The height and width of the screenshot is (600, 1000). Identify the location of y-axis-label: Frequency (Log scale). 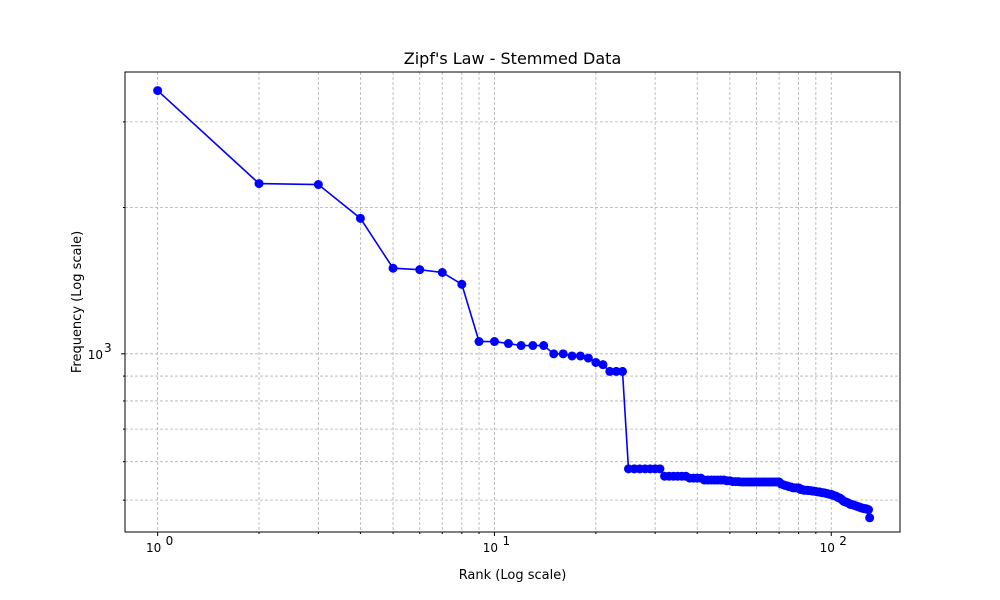
(77, 302).